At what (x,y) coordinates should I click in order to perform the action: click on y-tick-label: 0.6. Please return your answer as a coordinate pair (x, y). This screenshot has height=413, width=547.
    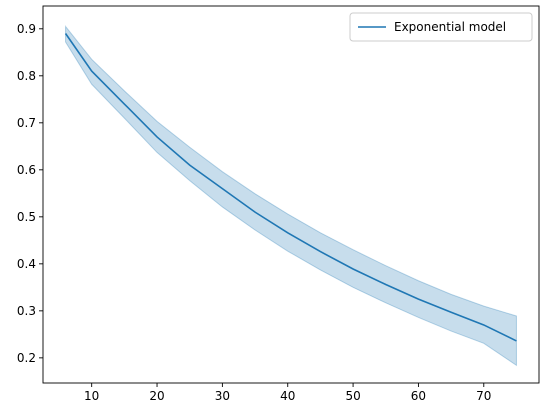
    Looking at the image, I should click on (26, 170).